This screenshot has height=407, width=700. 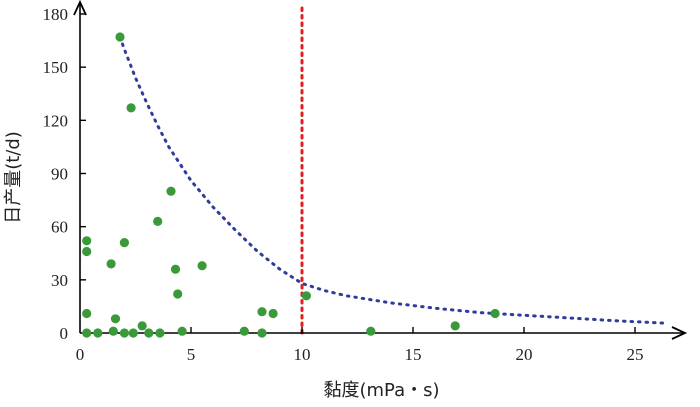 I want to click on y-tick-label: 30, so click(x=59, y=280).